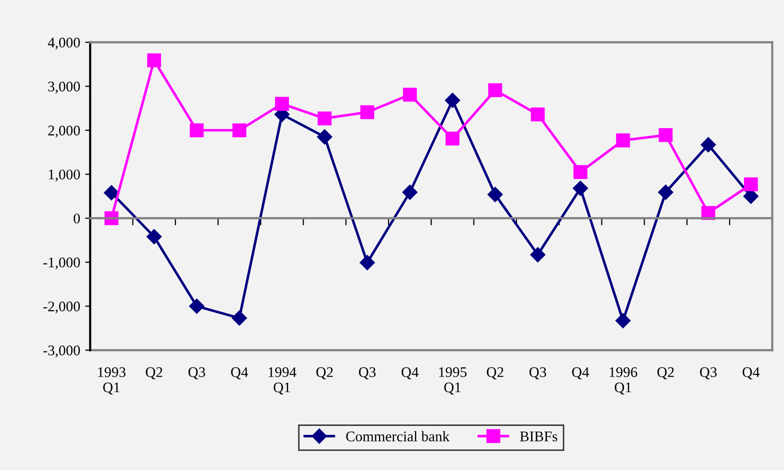 The image size is (784, 470). What do you see at coordinates (64, 44) in the screenshot?
I see `y-tick-label: 4,000` at bounding box center [64, 44].